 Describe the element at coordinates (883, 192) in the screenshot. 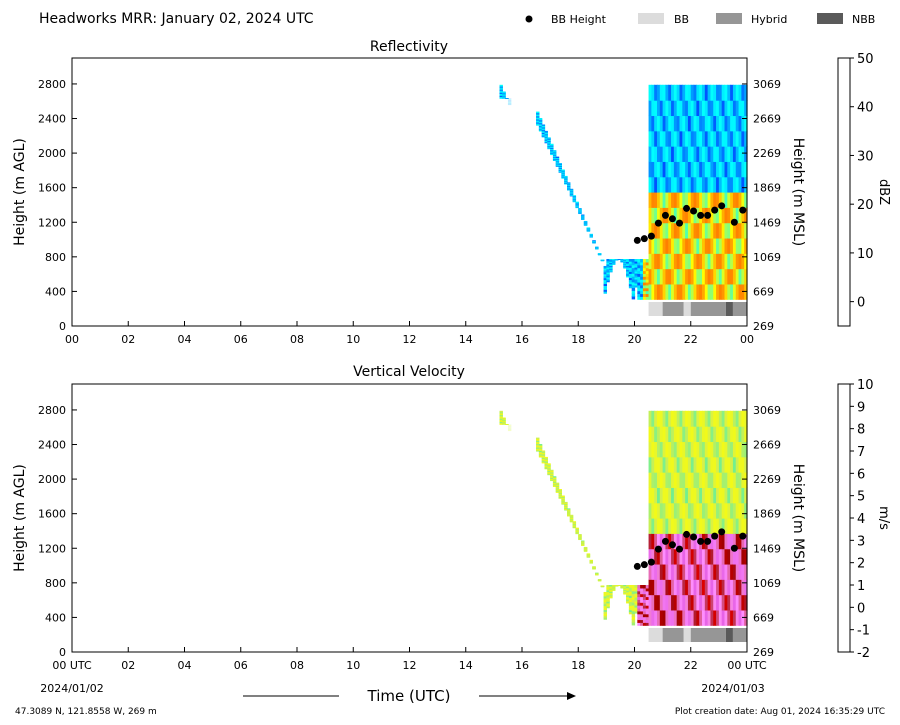

I see `reflectivity-colorbar-label: dBZ` at that location.